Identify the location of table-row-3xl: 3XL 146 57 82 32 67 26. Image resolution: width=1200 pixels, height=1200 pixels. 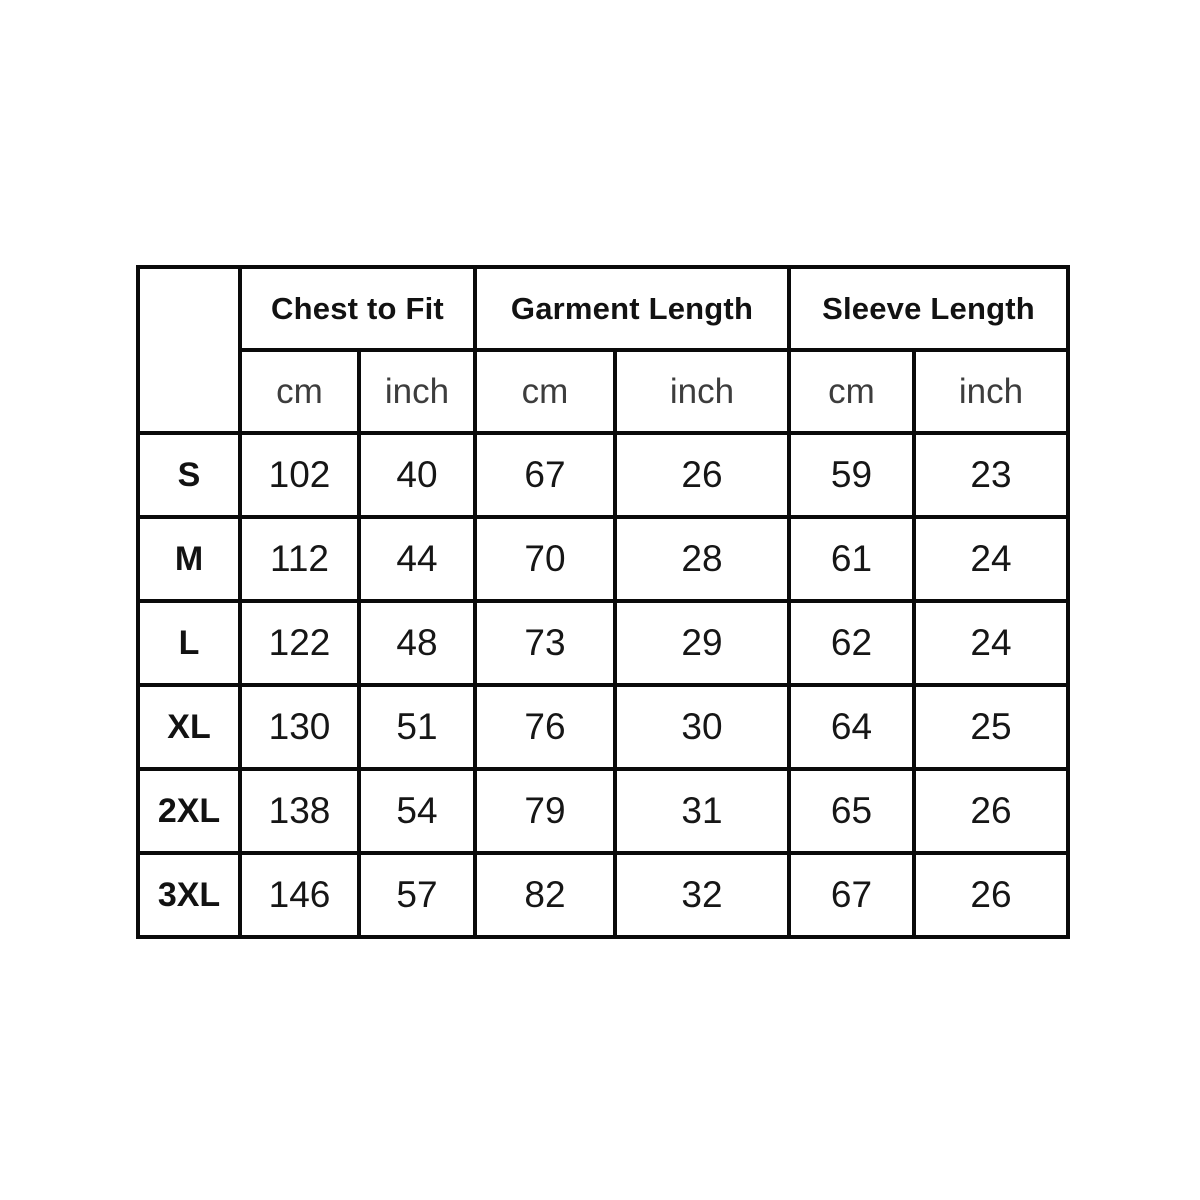
(603, 895).